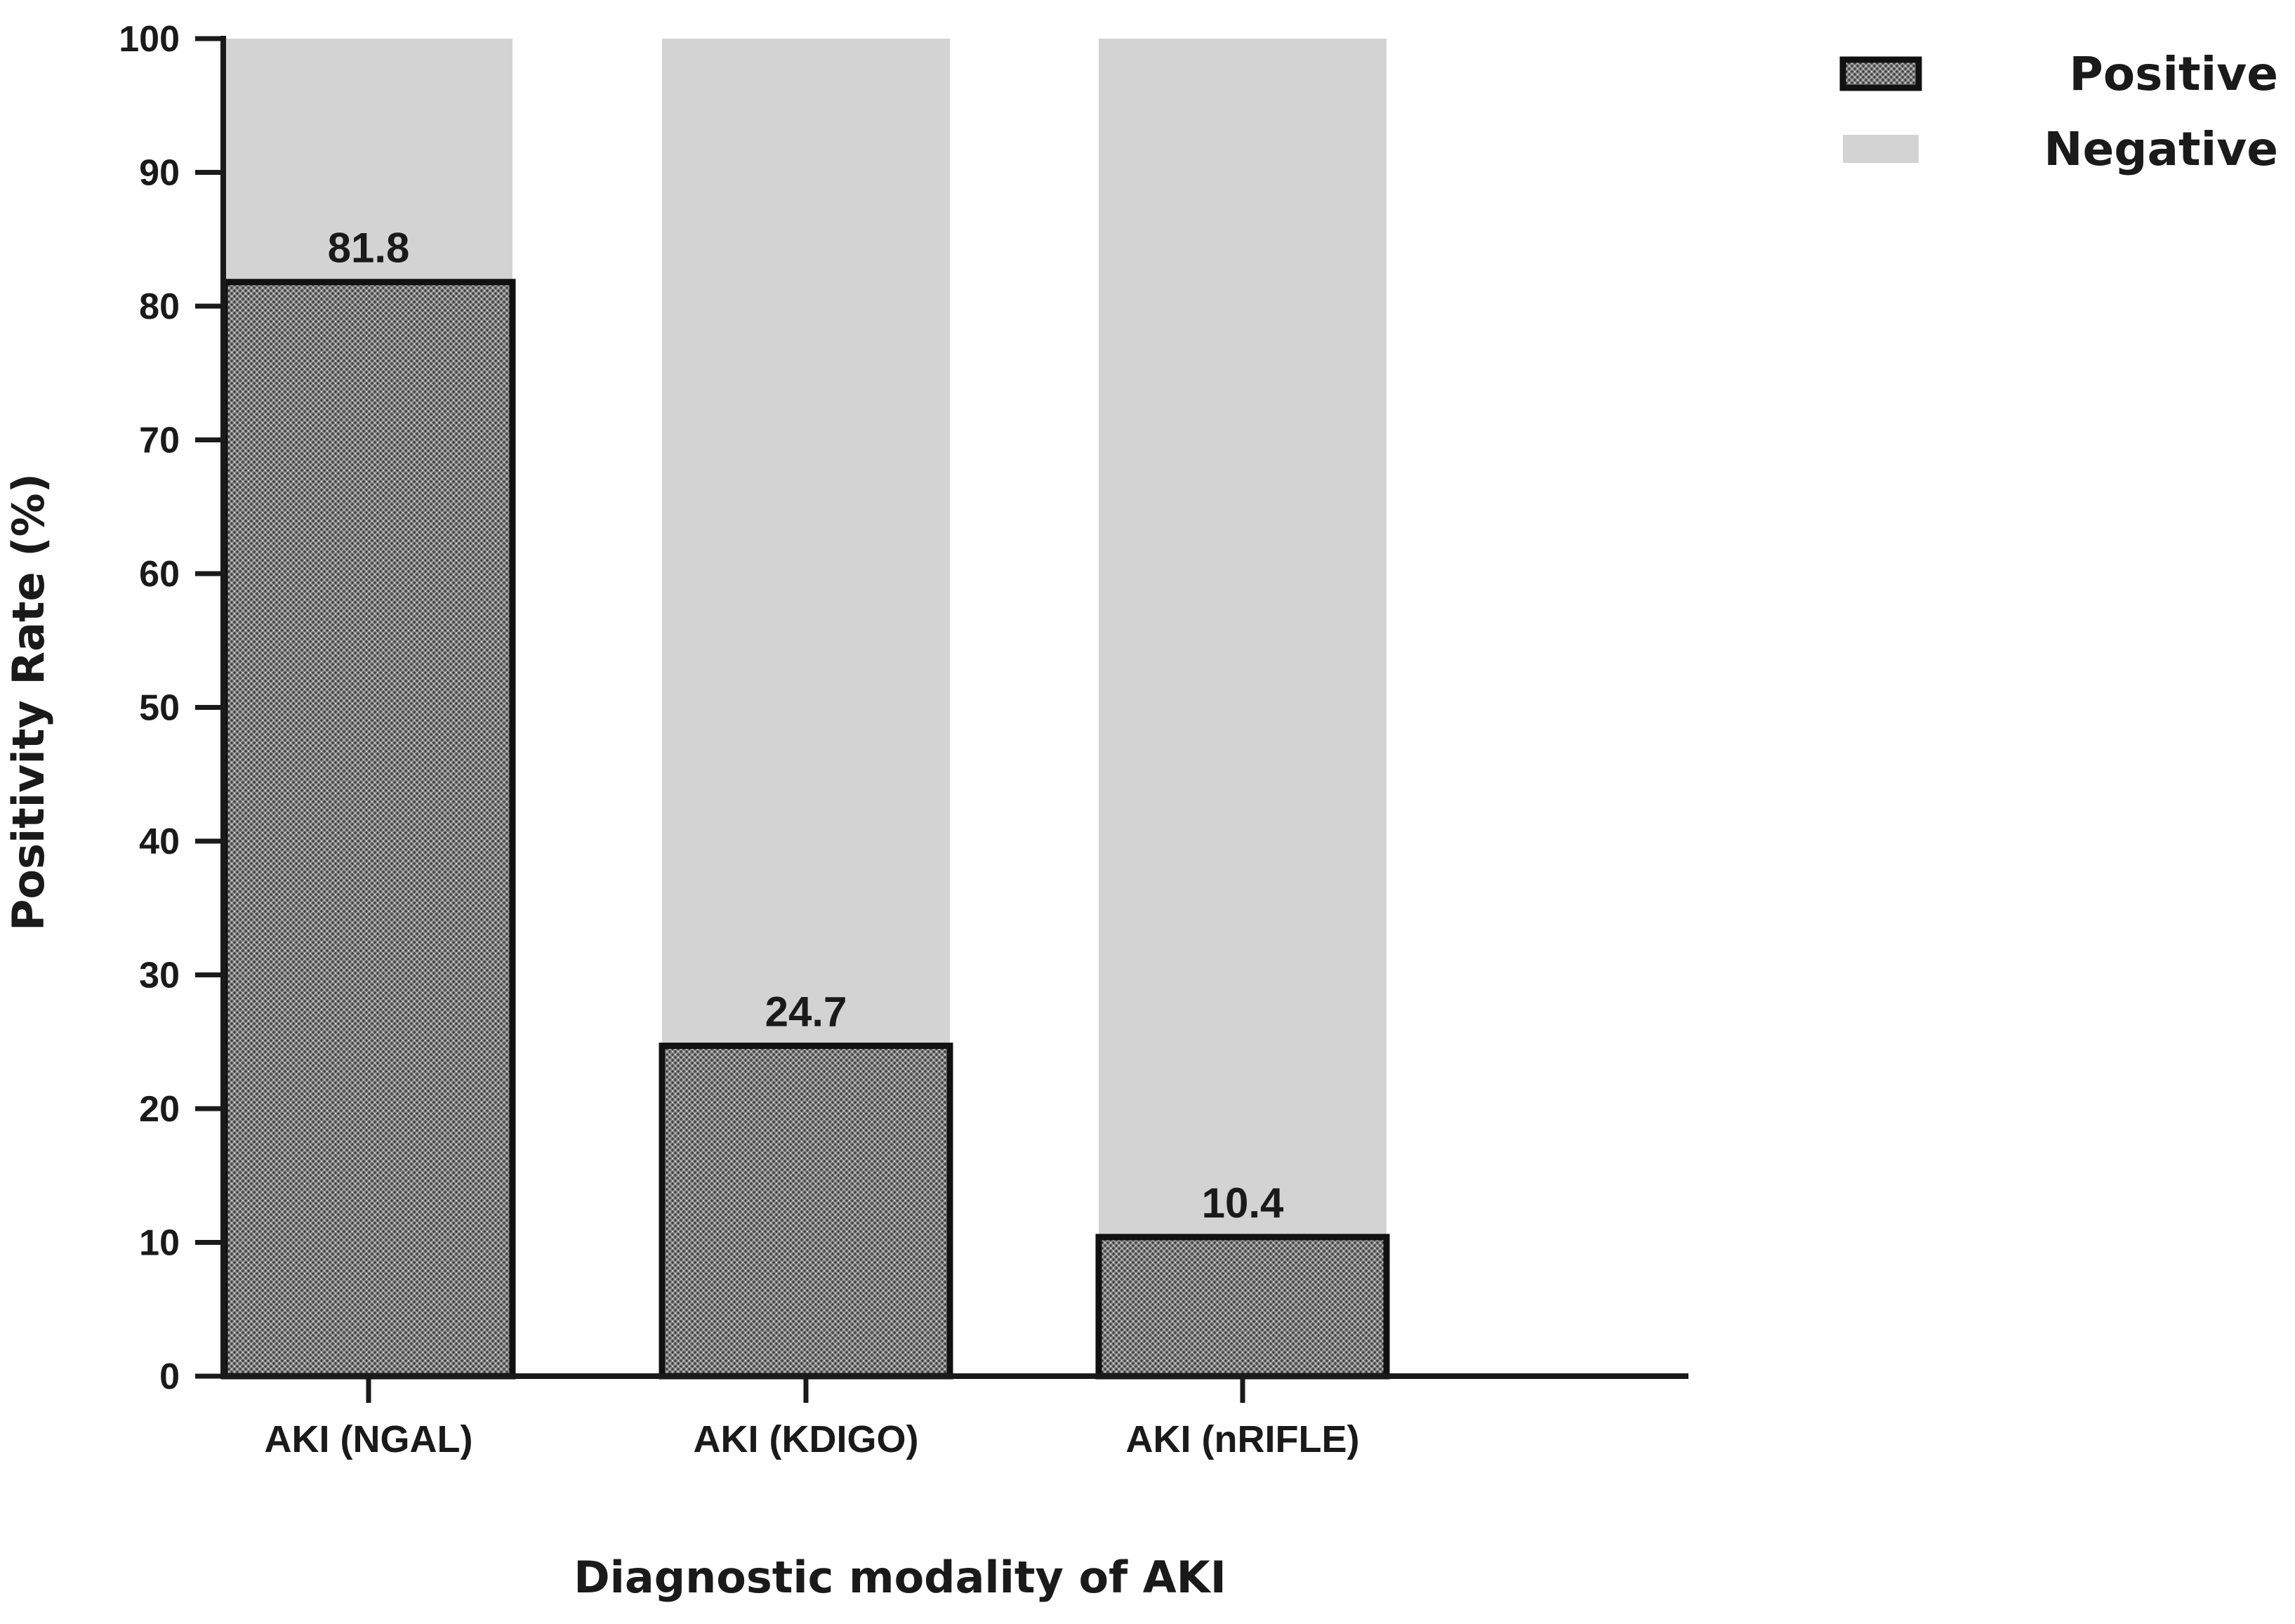 The width and height of the screenshot is (2295, 1624). What do you see at coordinates (1243, 1439) in the screenshot?
I see `x-tick-label: AKI (nRIFLE)` at bounding box center [1243, 1439].